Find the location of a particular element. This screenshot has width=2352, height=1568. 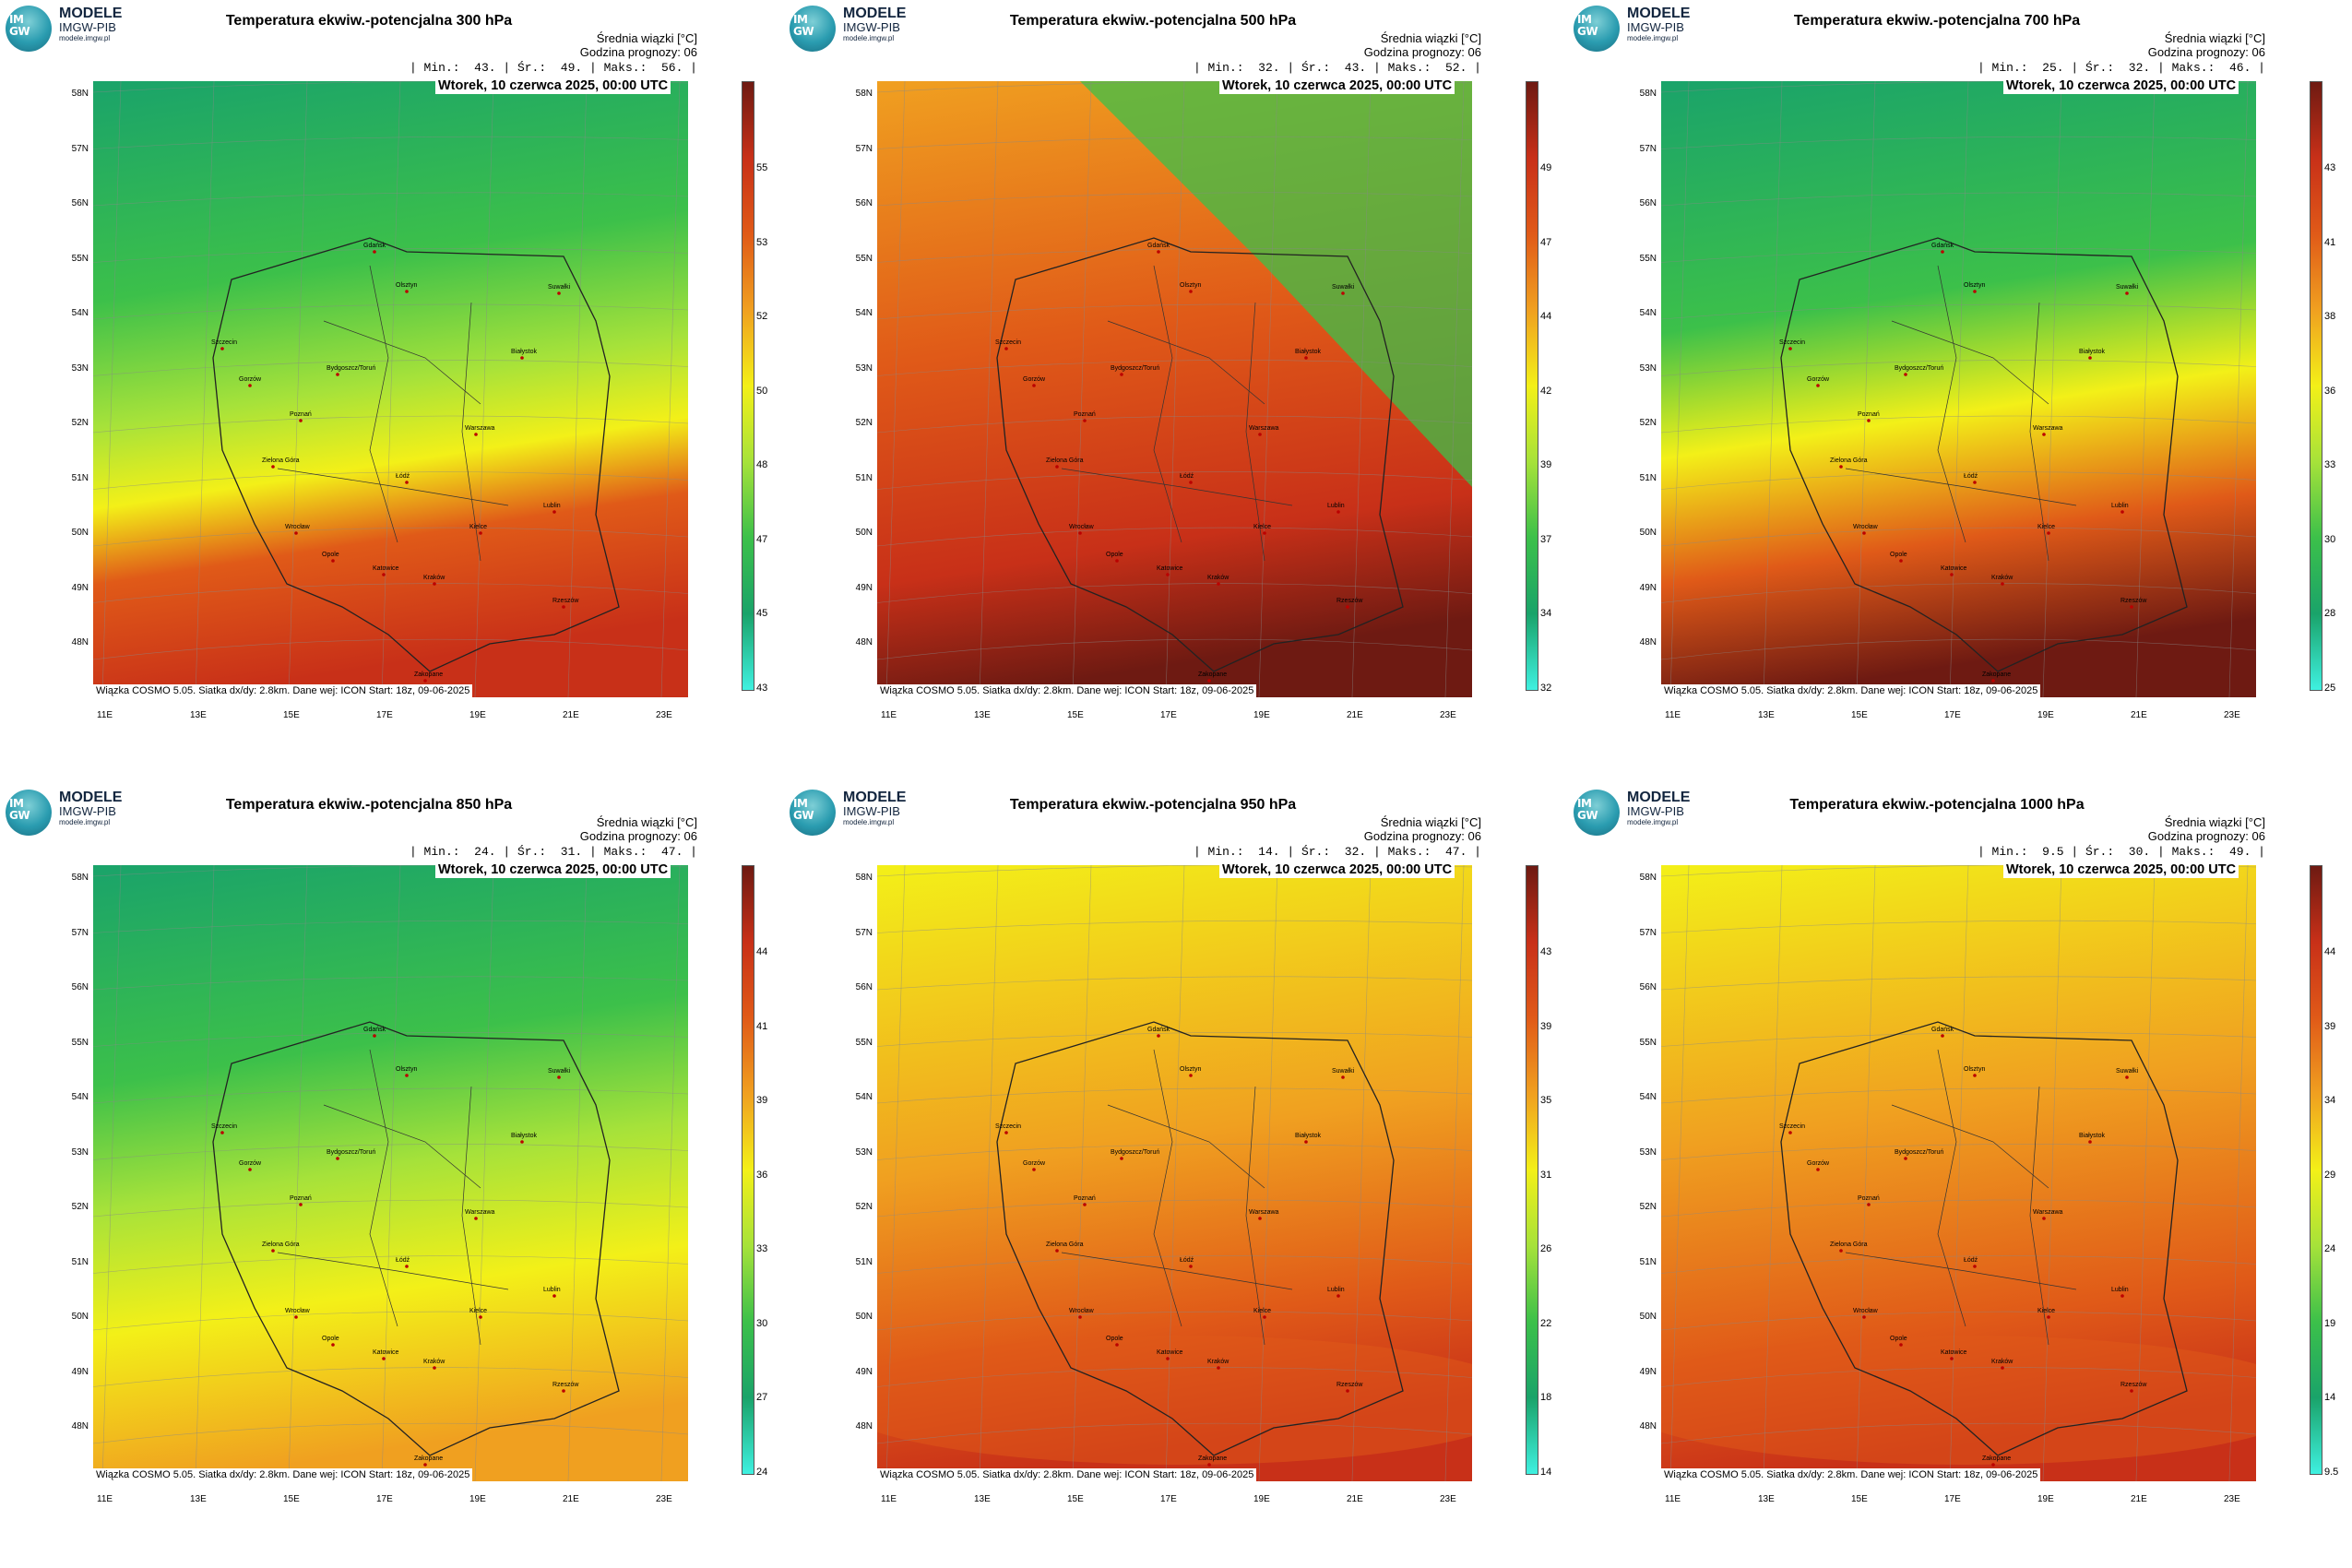

lon-label: 11E is located at coordinates (889, 715).